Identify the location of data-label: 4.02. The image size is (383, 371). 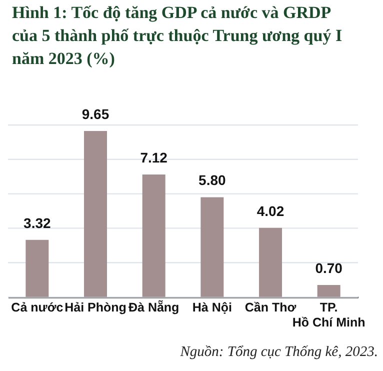
(270, 210).